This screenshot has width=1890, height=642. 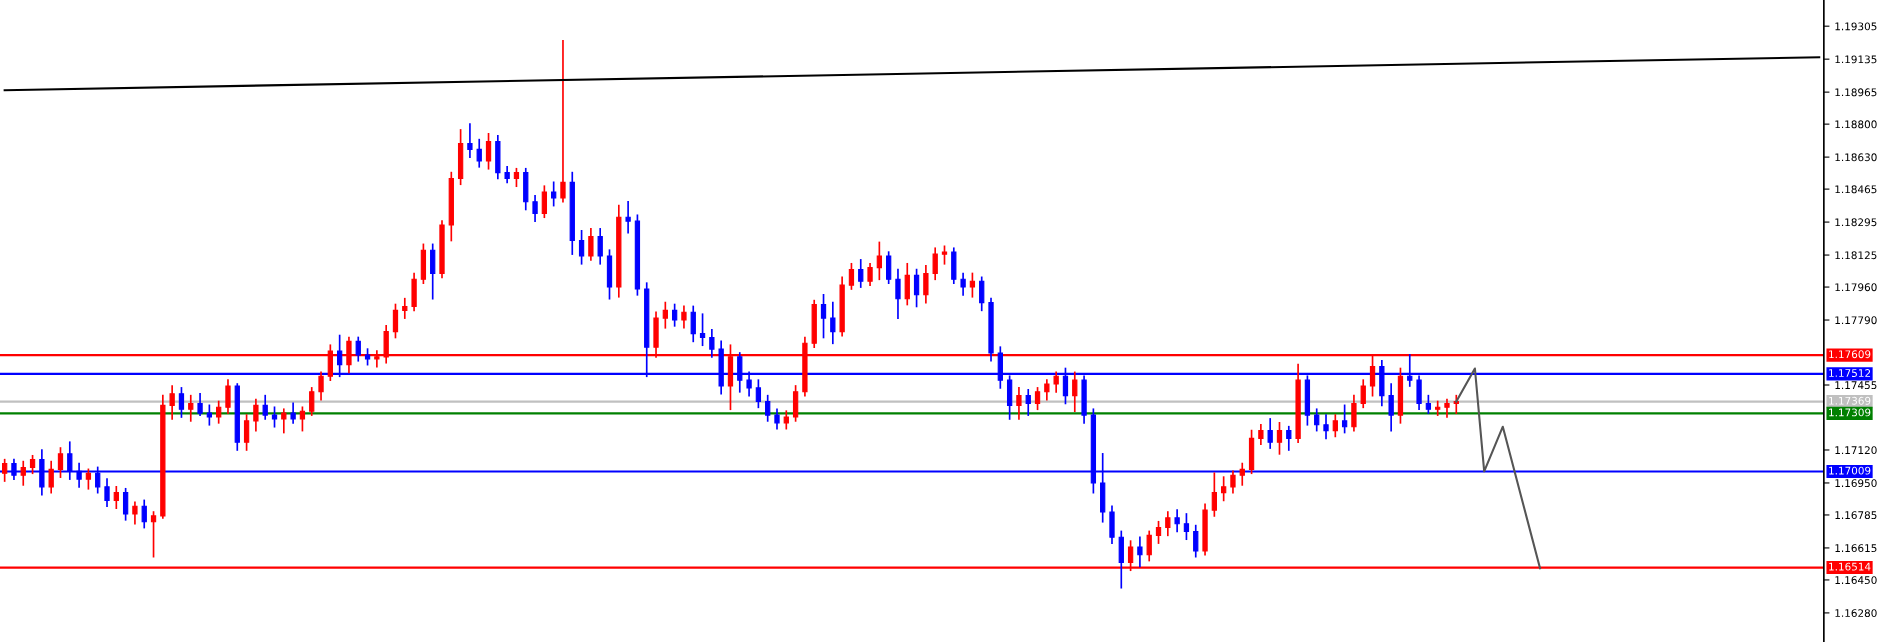 I want to click on y-tick-label: 1.18465, so click(x=1856, y=189).